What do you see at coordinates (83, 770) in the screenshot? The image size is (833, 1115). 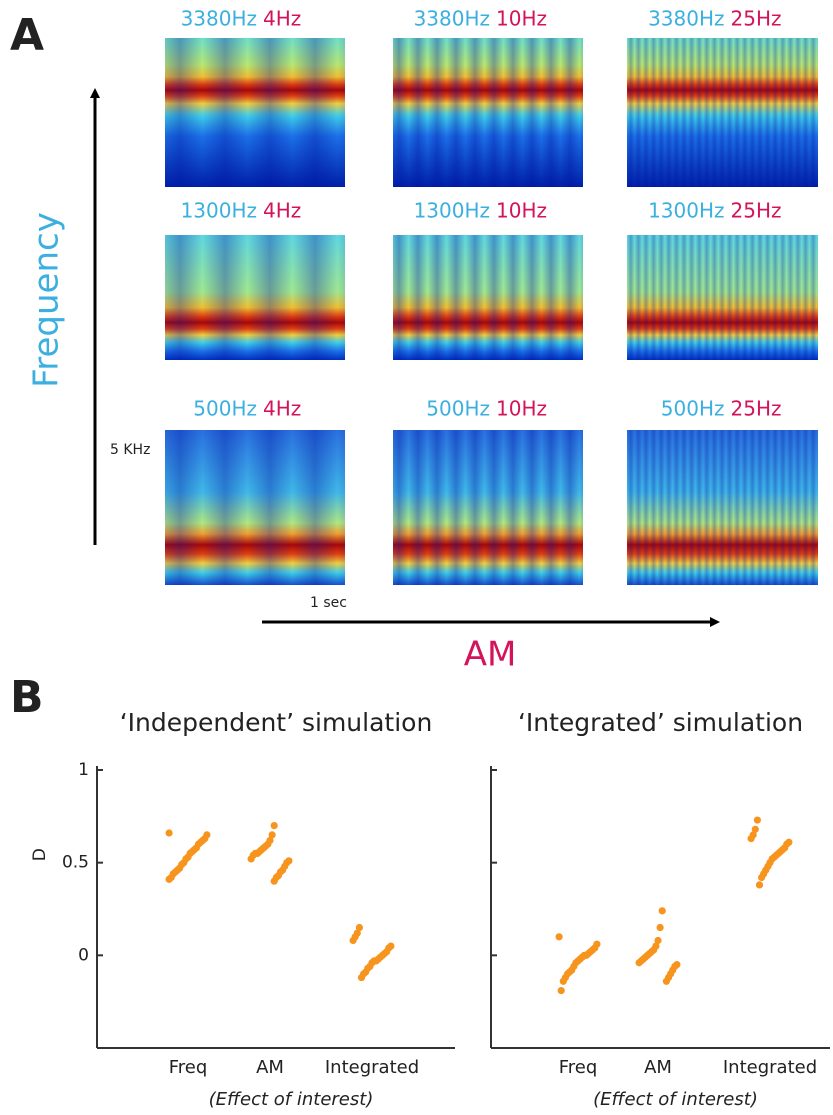 I see `y-tick-label: 1` at bounding box center [83, 770].